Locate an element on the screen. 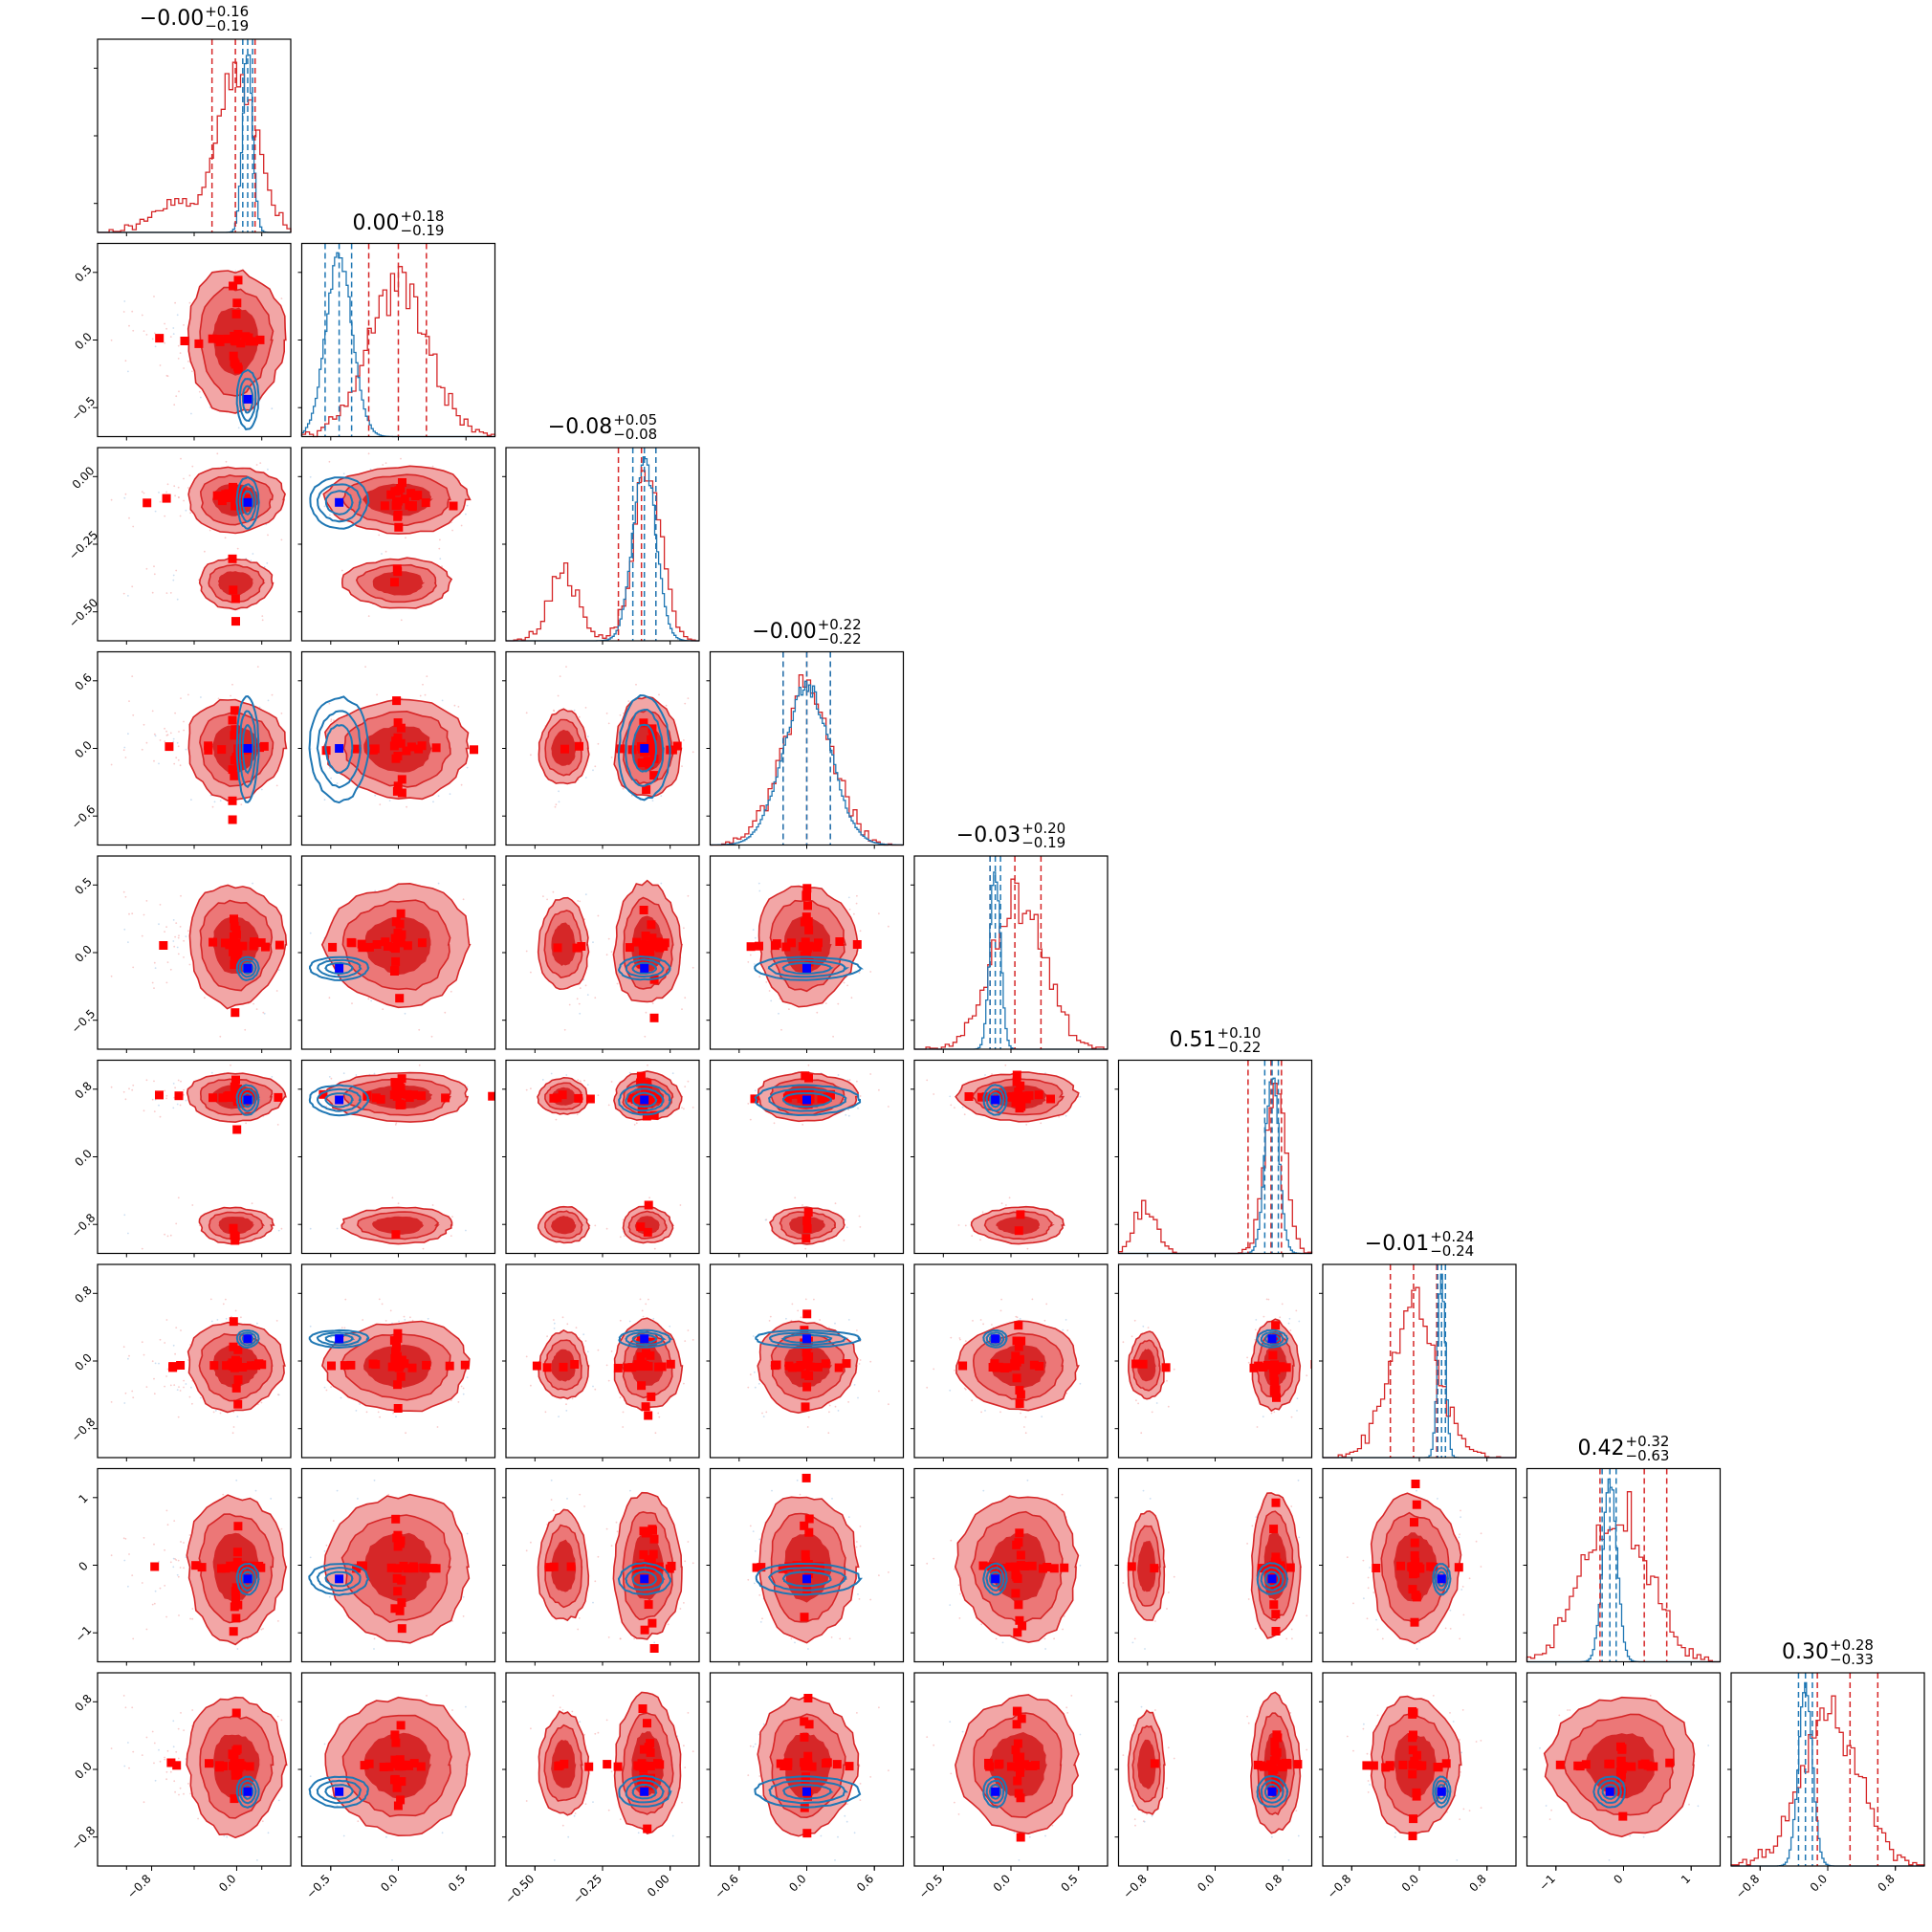  histogram-blue is located at coordinates (1215, 1166).